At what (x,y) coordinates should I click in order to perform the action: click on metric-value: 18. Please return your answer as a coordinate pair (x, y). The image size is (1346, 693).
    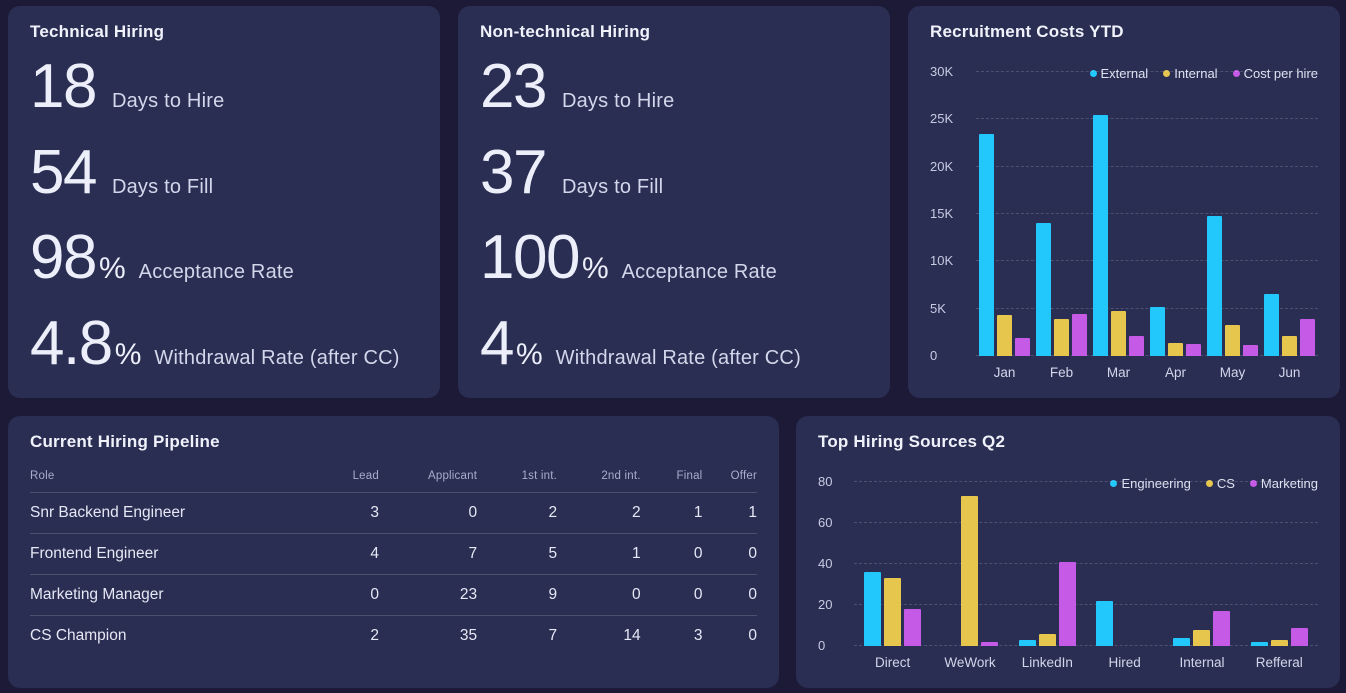
    Looking at the image, I should click on (63, 86).